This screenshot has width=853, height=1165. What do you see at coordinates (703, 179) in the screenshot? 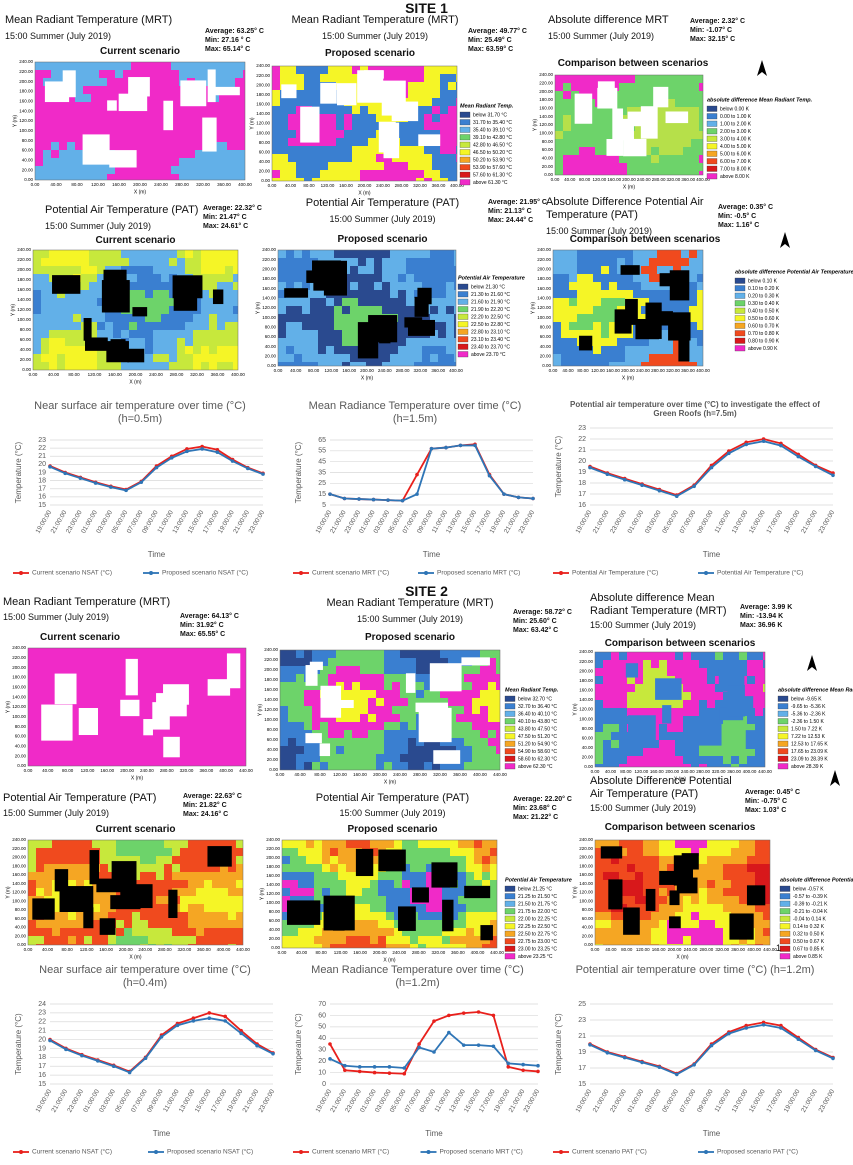
I see `map-x-tick: 400.00` at bounding box center [703, 179].